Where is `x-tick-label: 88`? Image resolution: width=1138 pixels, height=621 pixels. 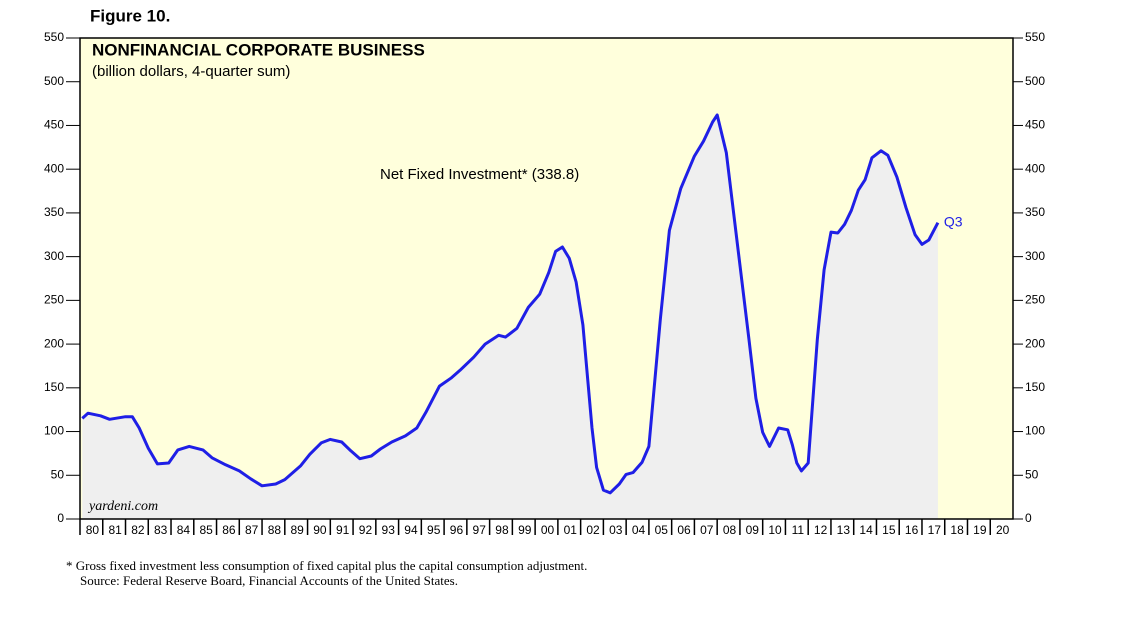 x-tick-label: 88 is located at coordinates (275, 530).